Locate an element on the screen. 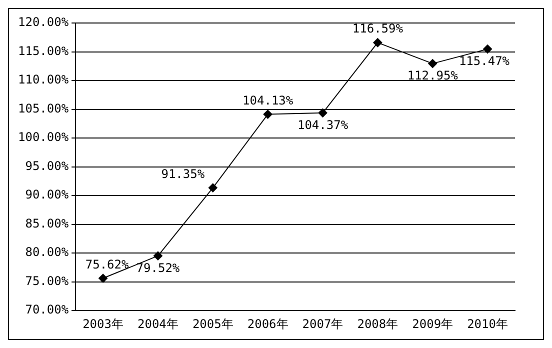  y-tick-label: 115.00% is located at coordinates (44, 51).